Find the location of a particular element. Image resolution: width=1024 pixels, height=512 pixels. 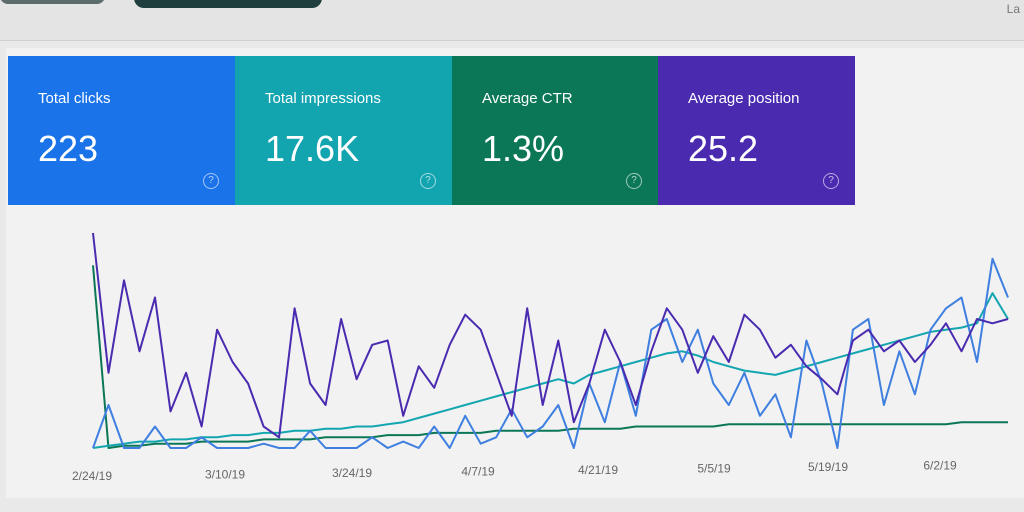

x-tick-label: 5/19/19 is located at coordinates (828, 467).